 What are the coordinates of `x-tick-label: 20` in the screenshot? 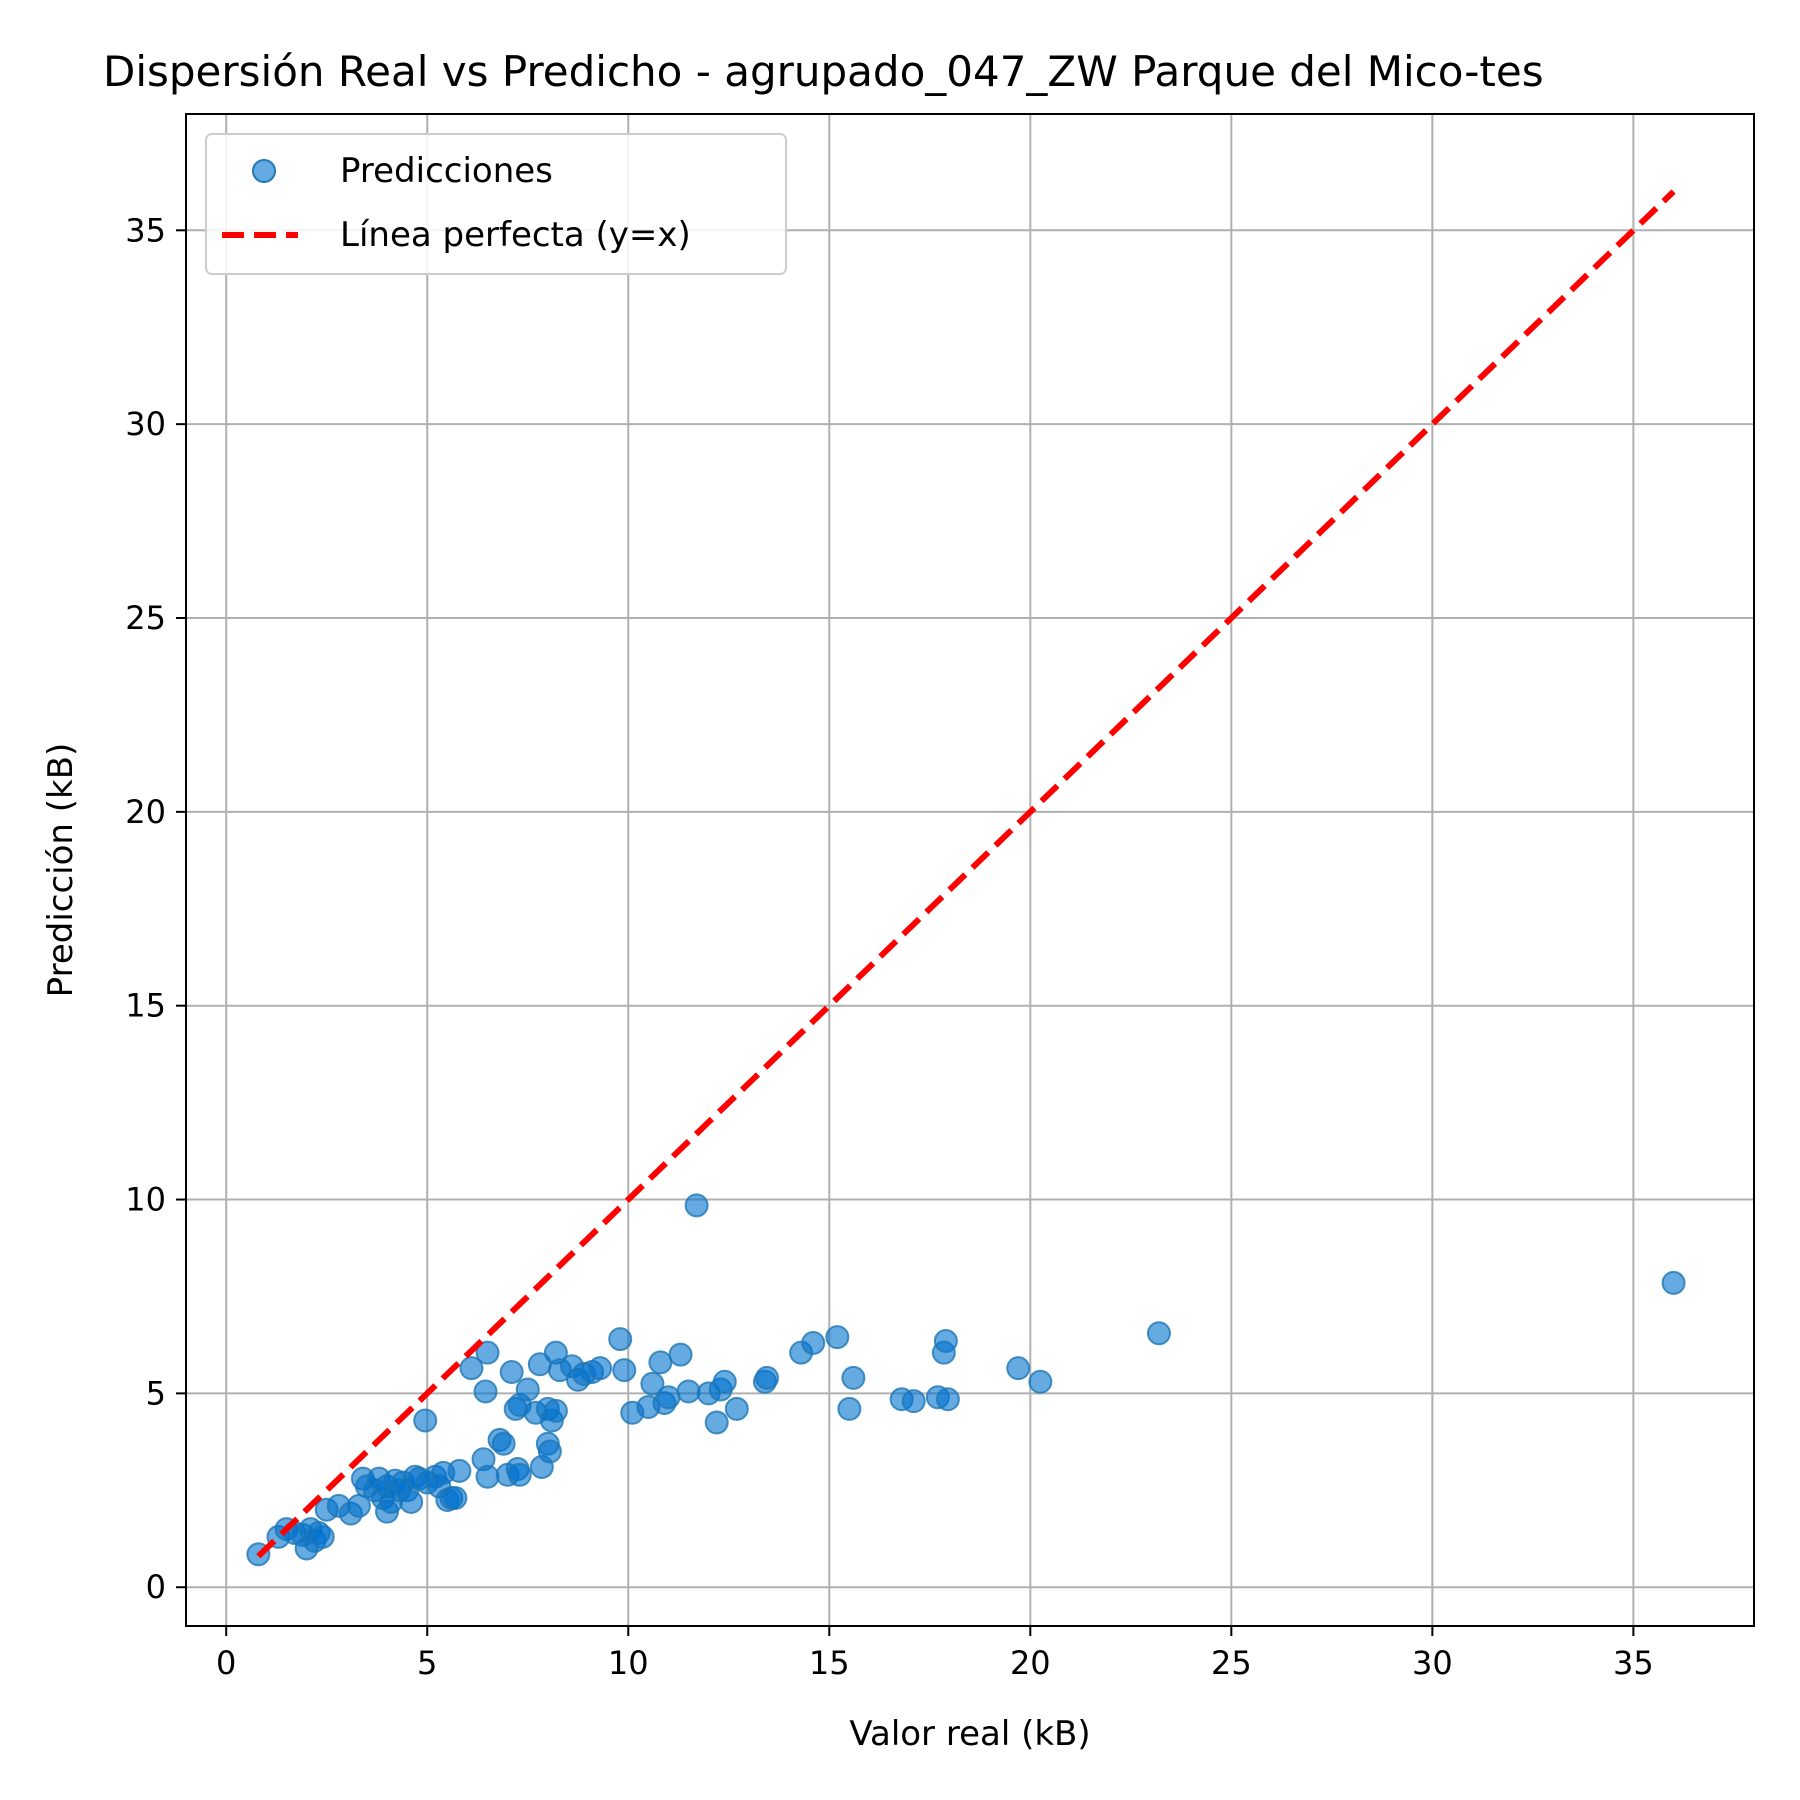 It's located at (1030, 1663).